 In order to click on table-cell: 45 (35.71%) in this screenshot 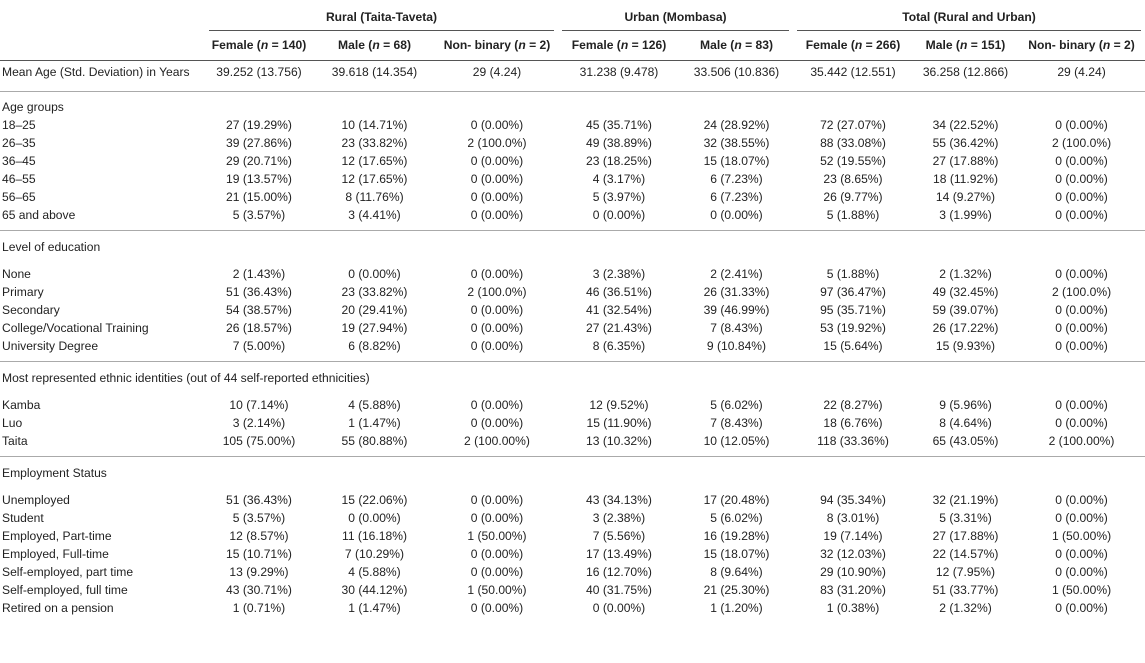, I will do `click(619, 125)`.